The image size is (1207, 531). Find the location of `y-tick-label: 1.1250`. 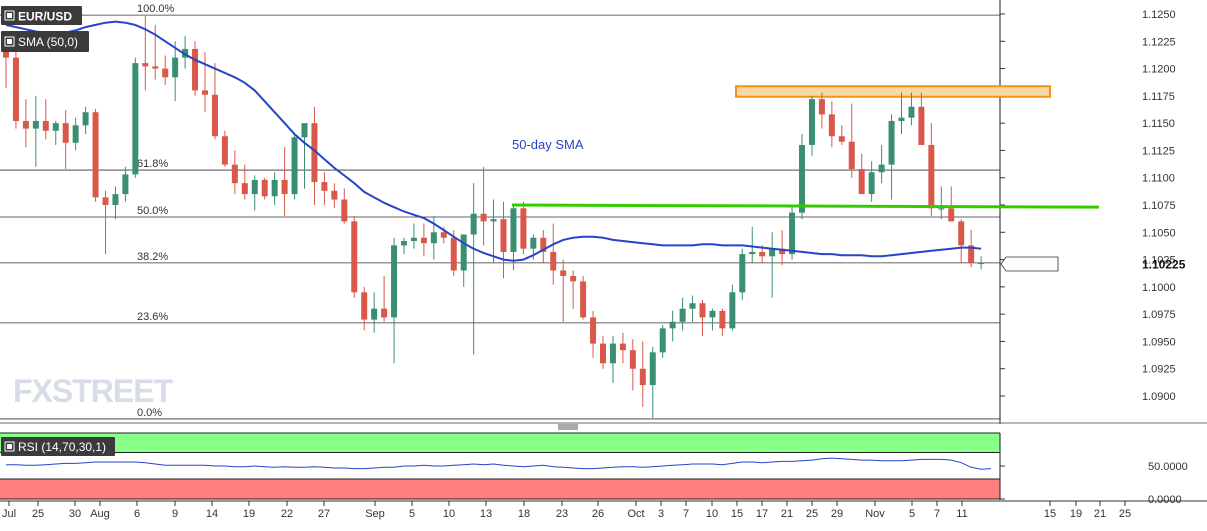

y-tick-label: 1.1250 is located at coordinates (1159, 15).